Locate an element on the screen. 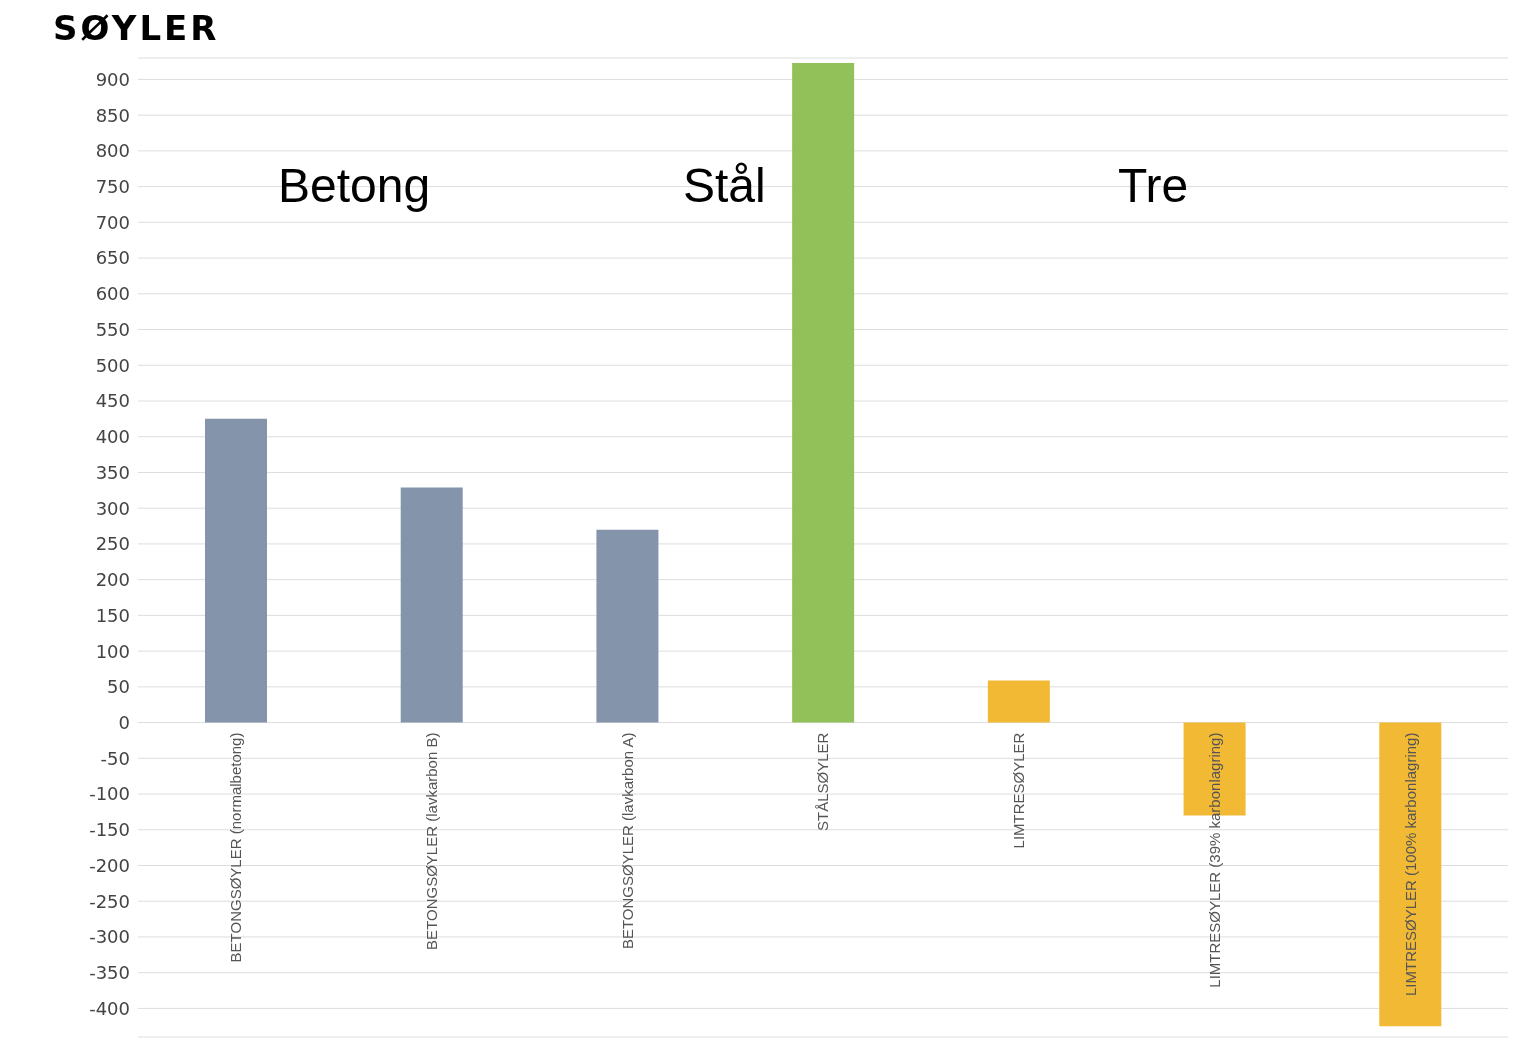 This screenshot has height=1051, width=1521. y-tick-label: 50 is located at coordinates (118, 687).